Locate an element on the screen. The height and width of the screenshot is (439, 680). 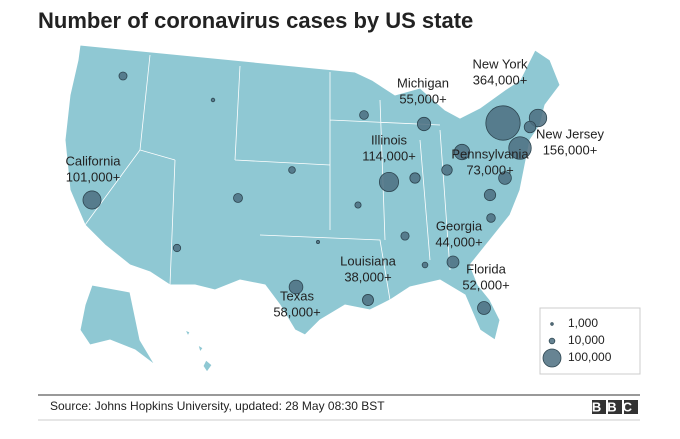
state-value: 364,000+ is located at coordinates (500, 79).